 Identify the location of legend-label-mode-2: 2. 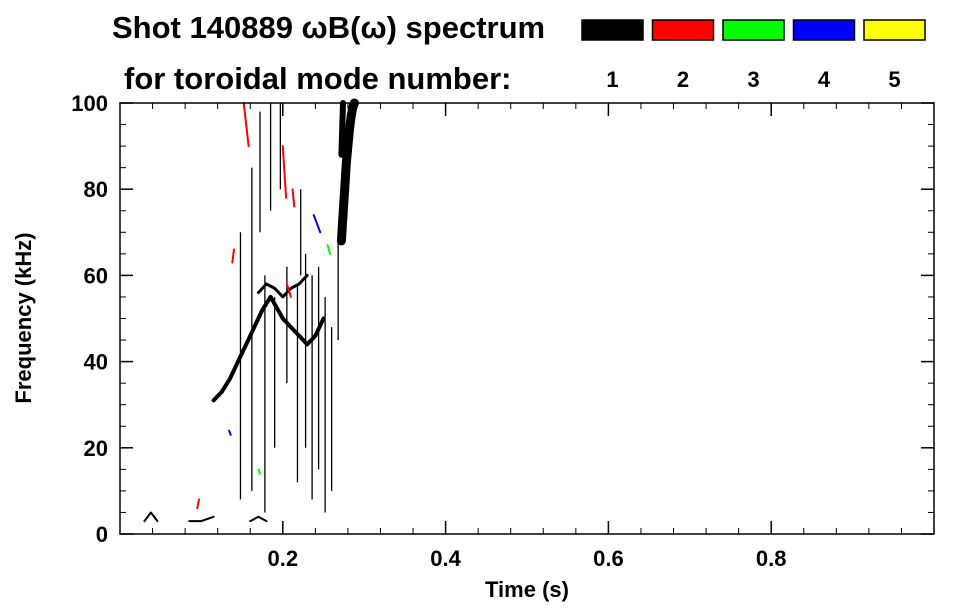
(683, 79).